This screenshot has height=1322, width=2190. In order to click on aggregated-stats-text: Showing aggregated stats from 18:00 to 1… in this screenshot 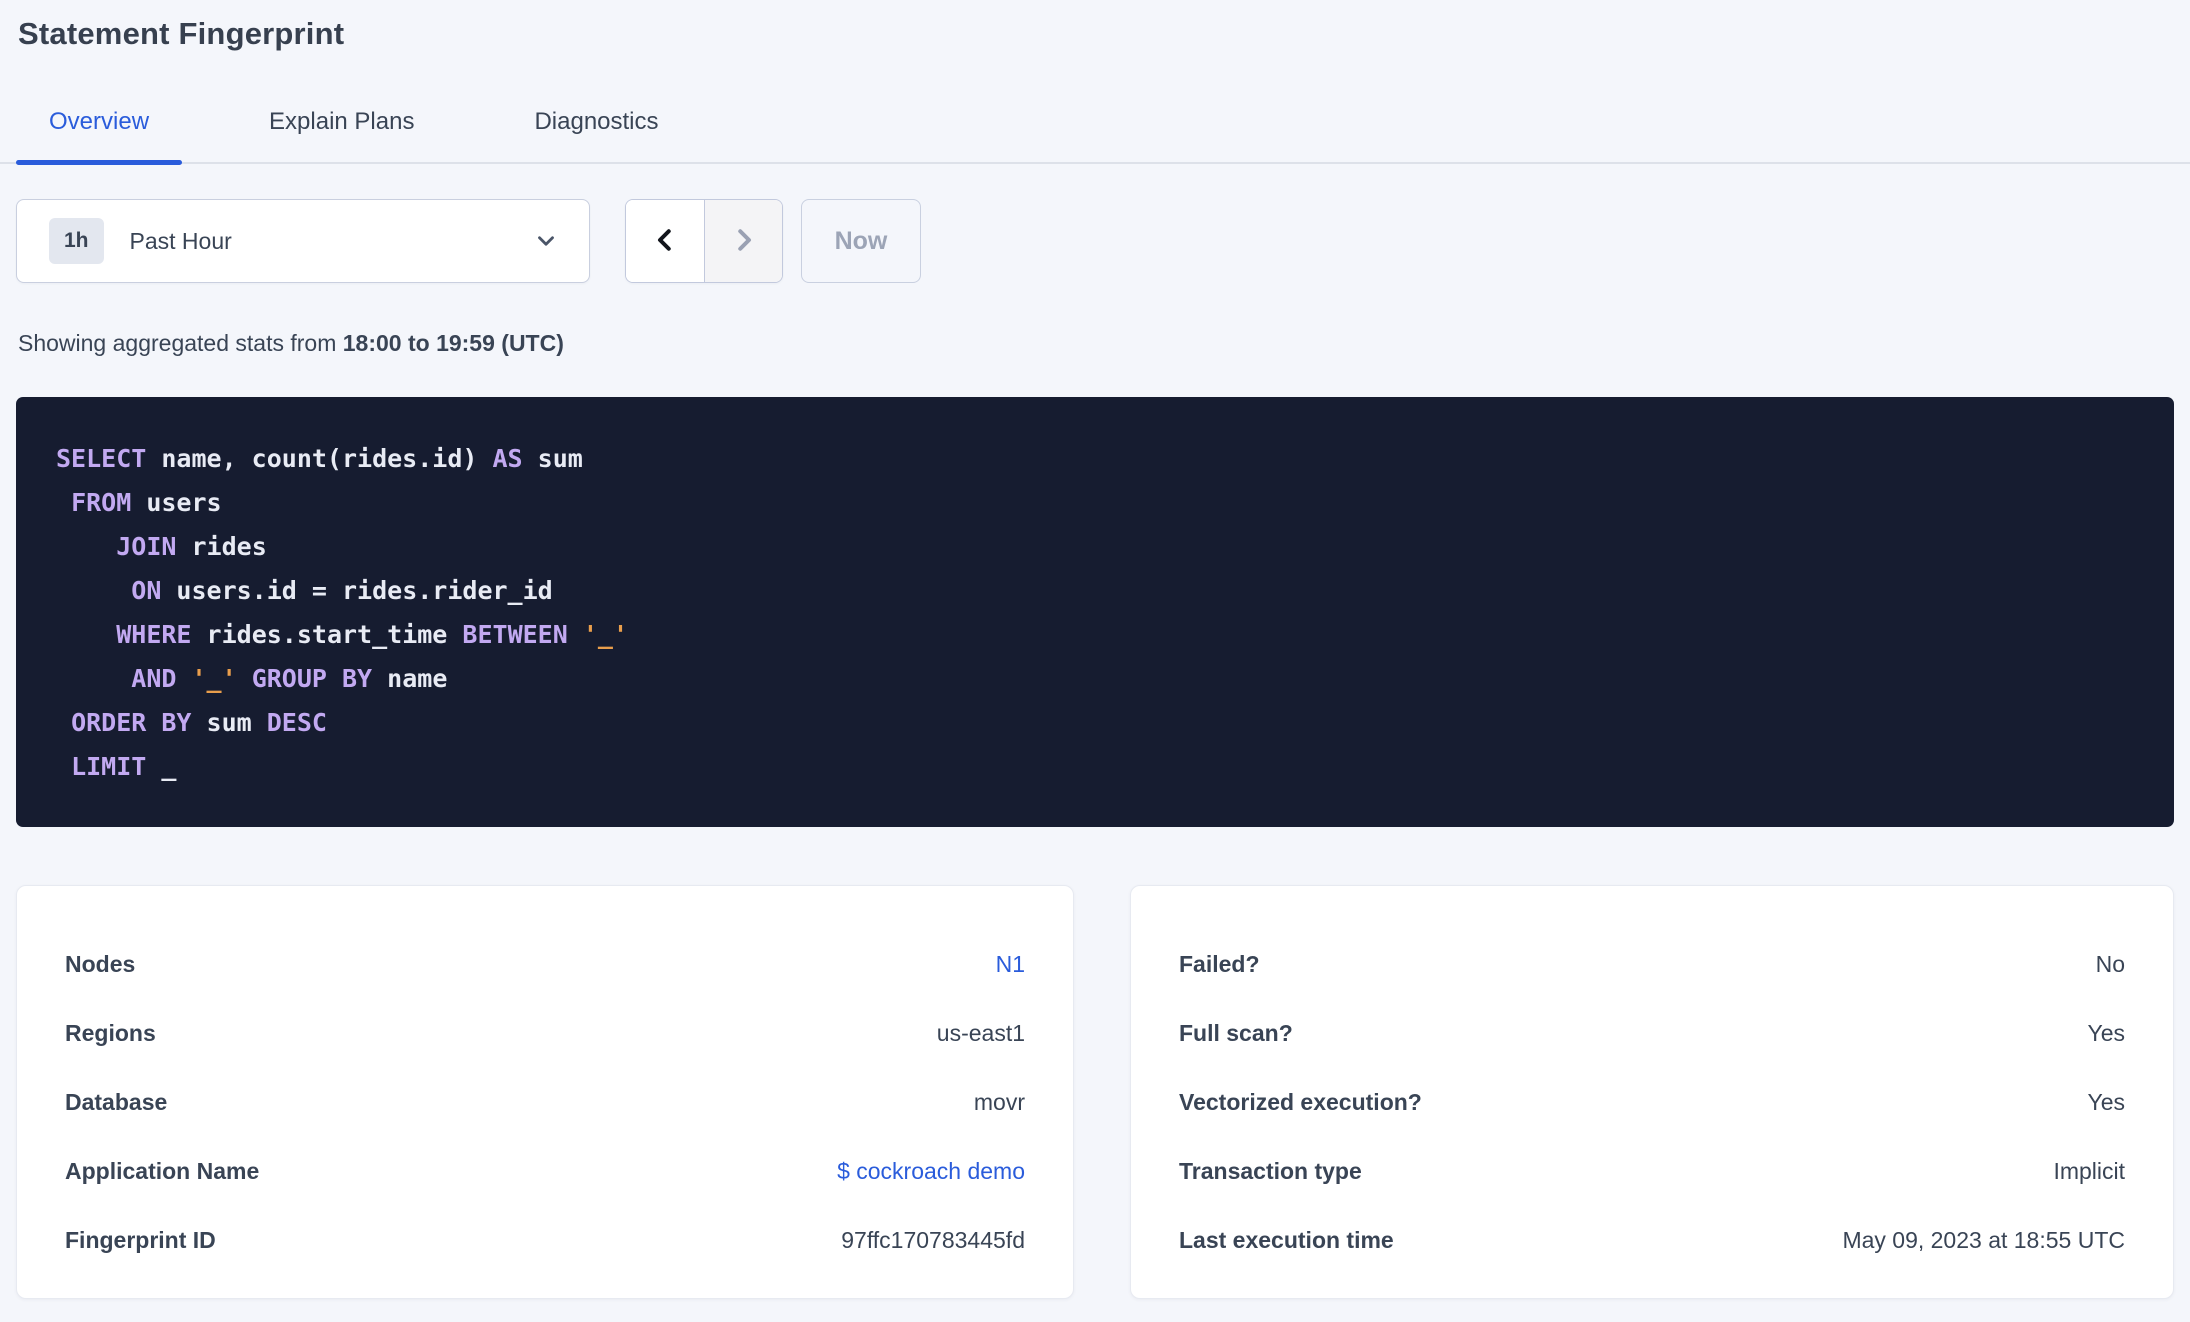, I will do `click(1104, 343)`.